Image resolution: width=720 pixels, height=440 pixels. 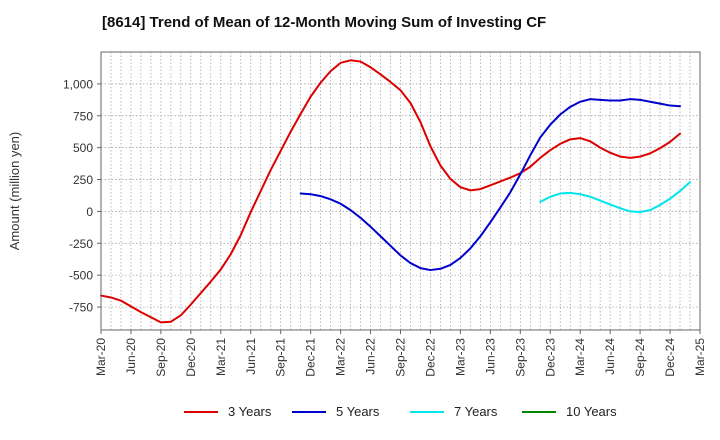 I want to click on x-tick-label: Jun-20, so click(x=131, y=356).